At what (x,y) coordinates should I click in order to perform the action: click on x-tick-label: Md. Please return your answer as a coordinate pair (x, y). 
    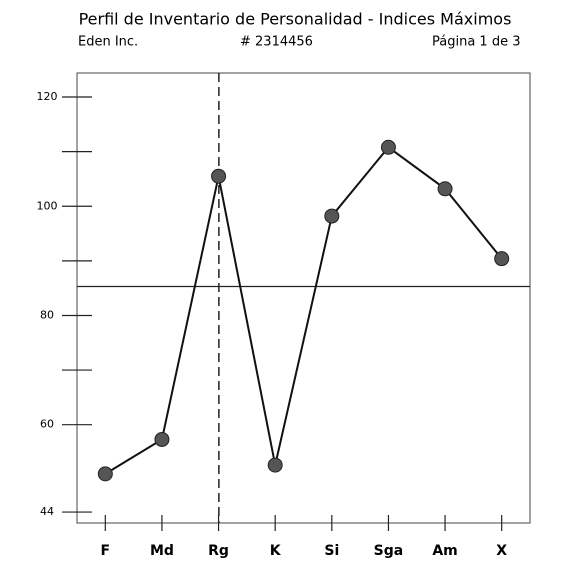
    Looking at the image, I should click on (162, 551).